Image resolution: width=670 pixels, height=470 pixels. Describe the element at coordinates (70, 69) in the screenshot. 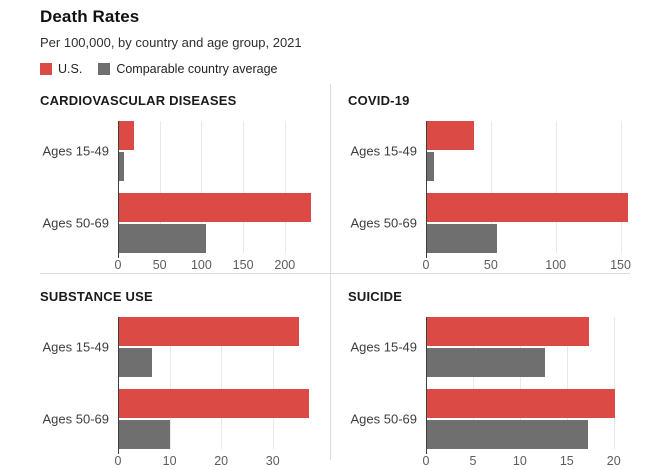

I see `legend-label-us: U.S.` at that location.